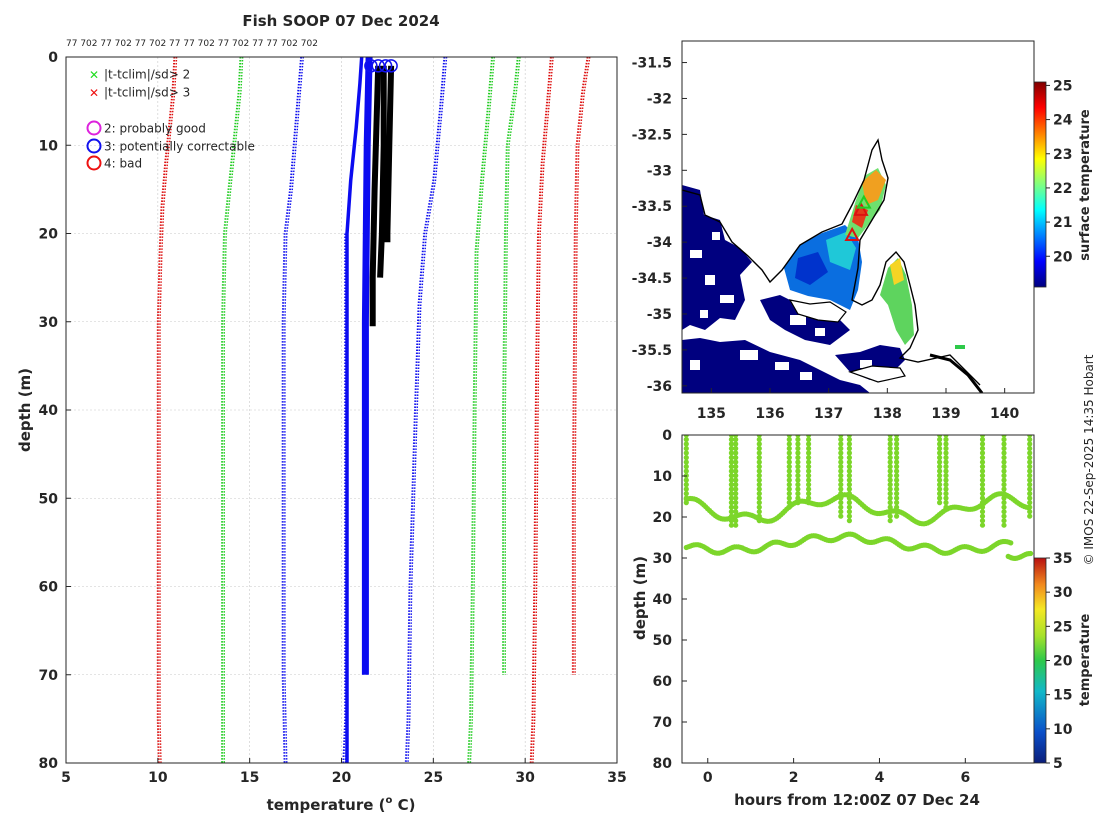  What do you see at coordinates (861, 208) in the screenshot?
I see `map-cast-triangle` at bounding box center [861, 208].